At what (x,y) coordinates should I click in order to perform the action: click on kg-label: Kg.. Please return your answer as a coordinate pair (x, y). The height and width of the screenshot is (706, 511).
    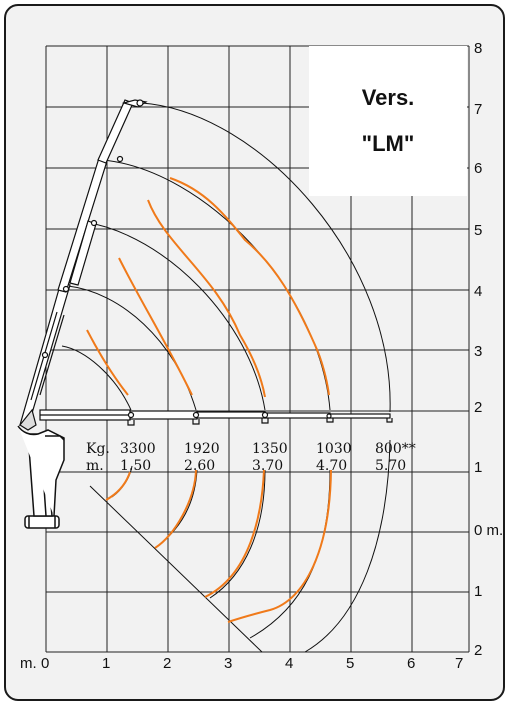
    Looking at the image, I should click on (98, 449).